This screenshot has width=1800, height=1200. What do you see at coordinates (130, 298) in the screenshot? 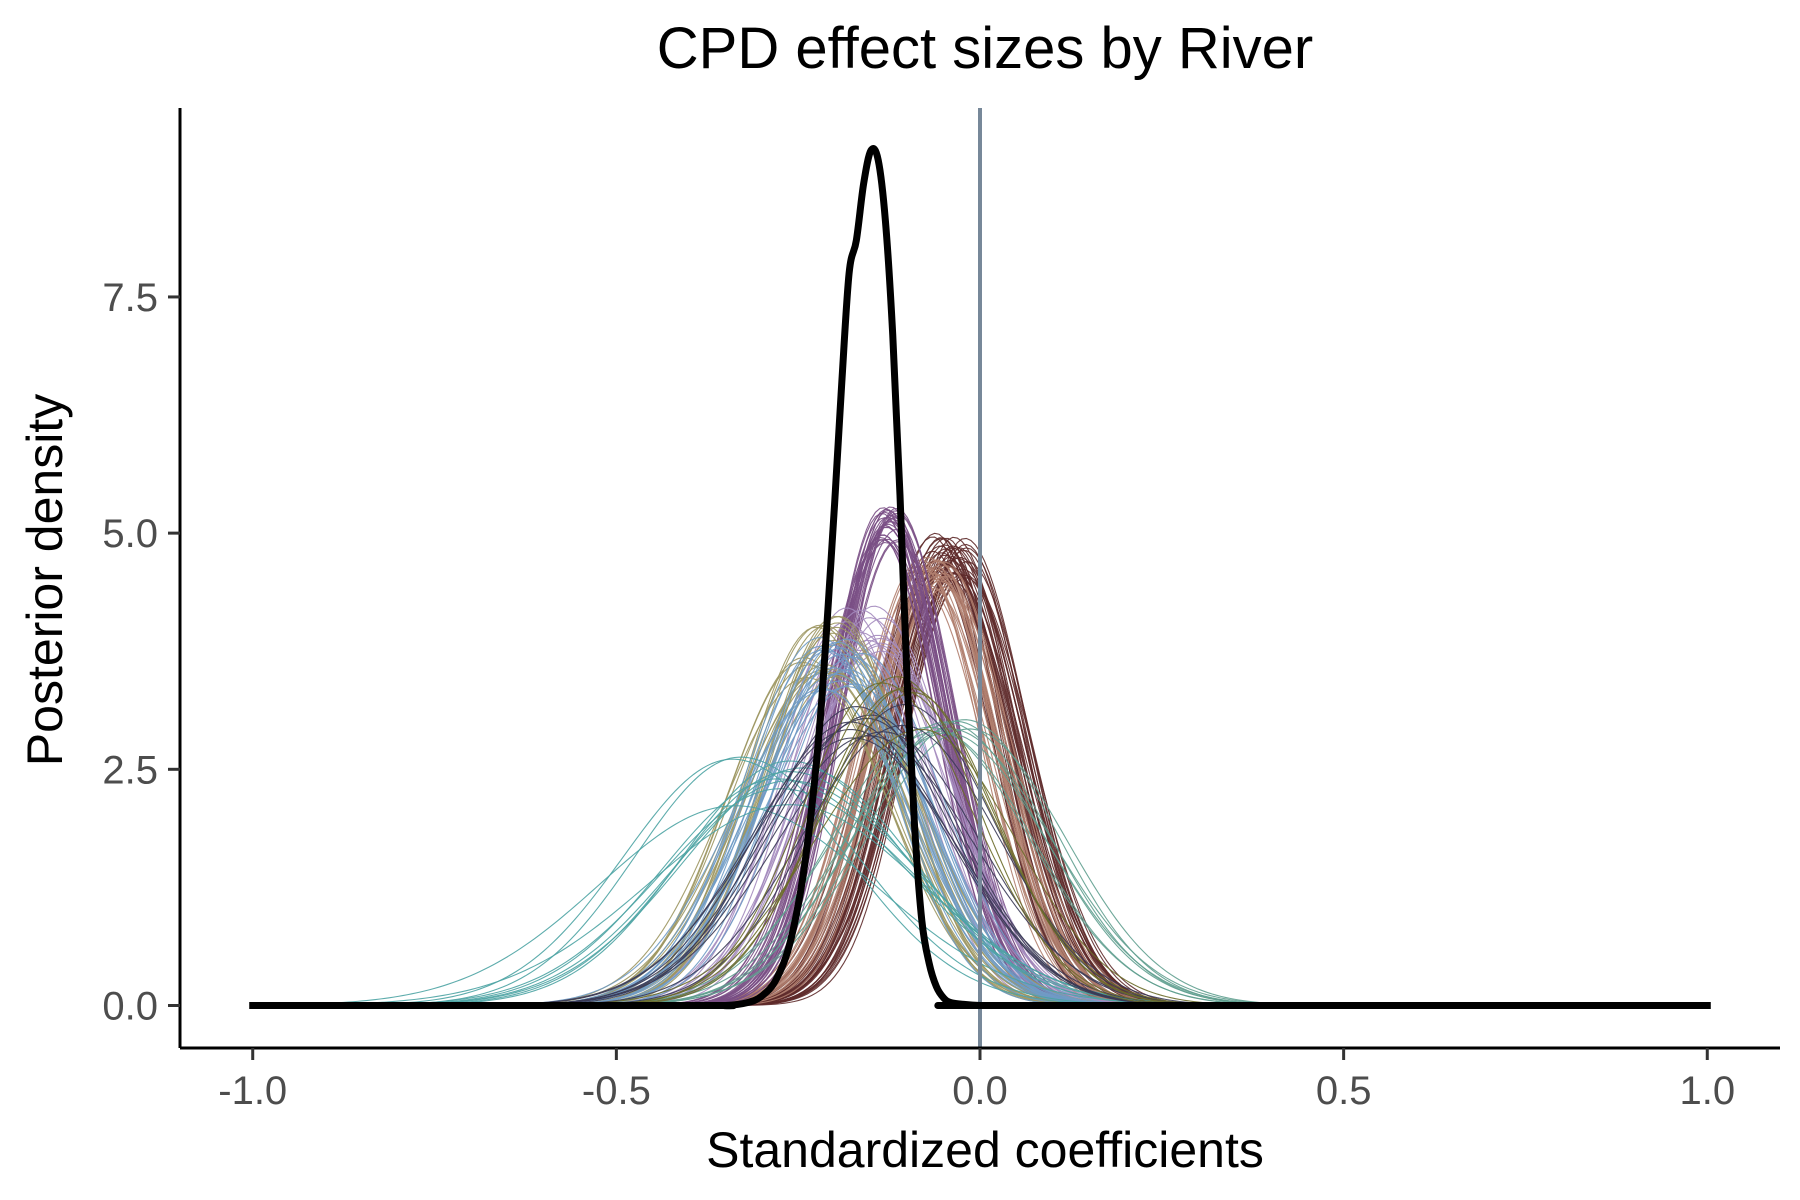
I see `y-tick-label: 7.5` at bounding box center [130, 298].